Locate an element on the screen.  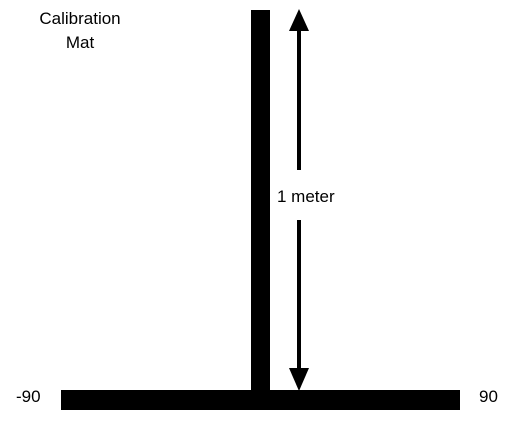
vertical-mat-bar is located at coordinates (260, 210).